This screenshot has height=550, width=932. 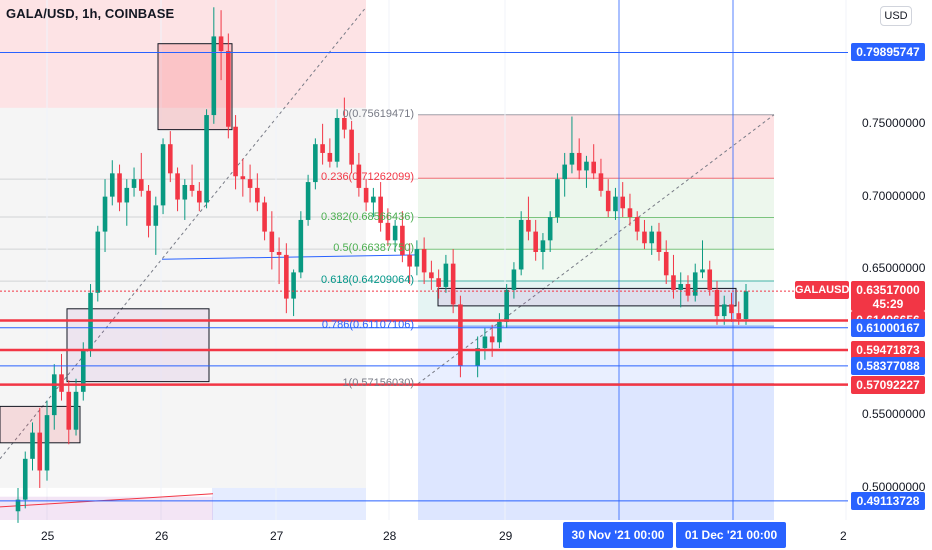 What do you see at coordinates (888, 304) in the screenshot?
I see `countdown: 45:29` at bounding box center [888, 304].